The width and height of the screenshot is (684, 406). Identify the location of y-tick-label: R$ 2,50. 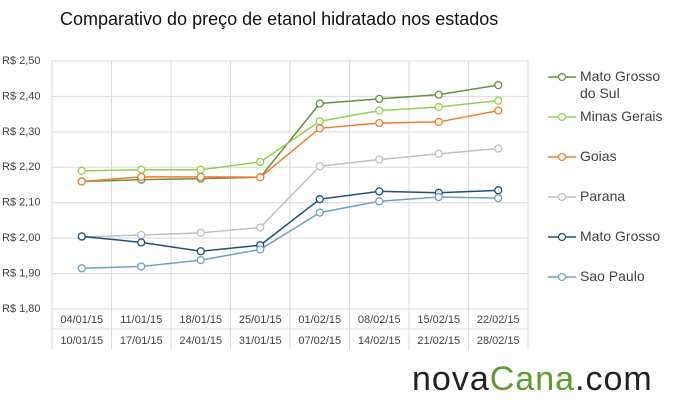
(21, 61).